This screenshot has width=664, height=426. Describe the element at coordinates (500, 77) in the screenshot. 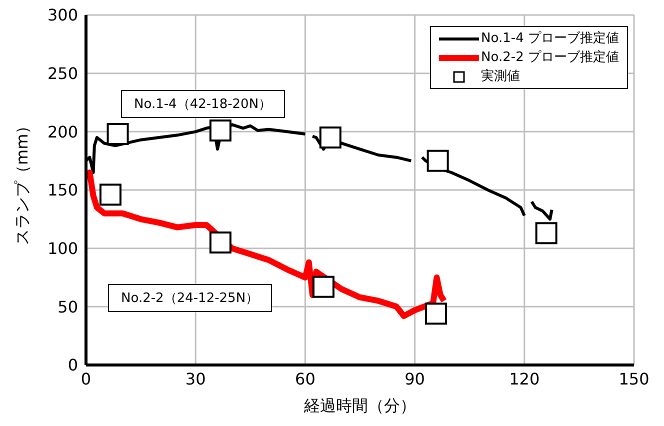

I see `legend-label: 実測値` at that location.